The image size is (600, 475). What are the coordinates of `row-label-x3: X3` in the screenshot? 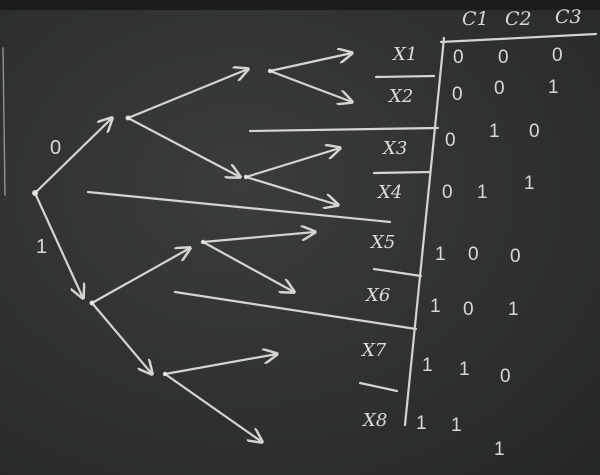 It's located at (395, 148).